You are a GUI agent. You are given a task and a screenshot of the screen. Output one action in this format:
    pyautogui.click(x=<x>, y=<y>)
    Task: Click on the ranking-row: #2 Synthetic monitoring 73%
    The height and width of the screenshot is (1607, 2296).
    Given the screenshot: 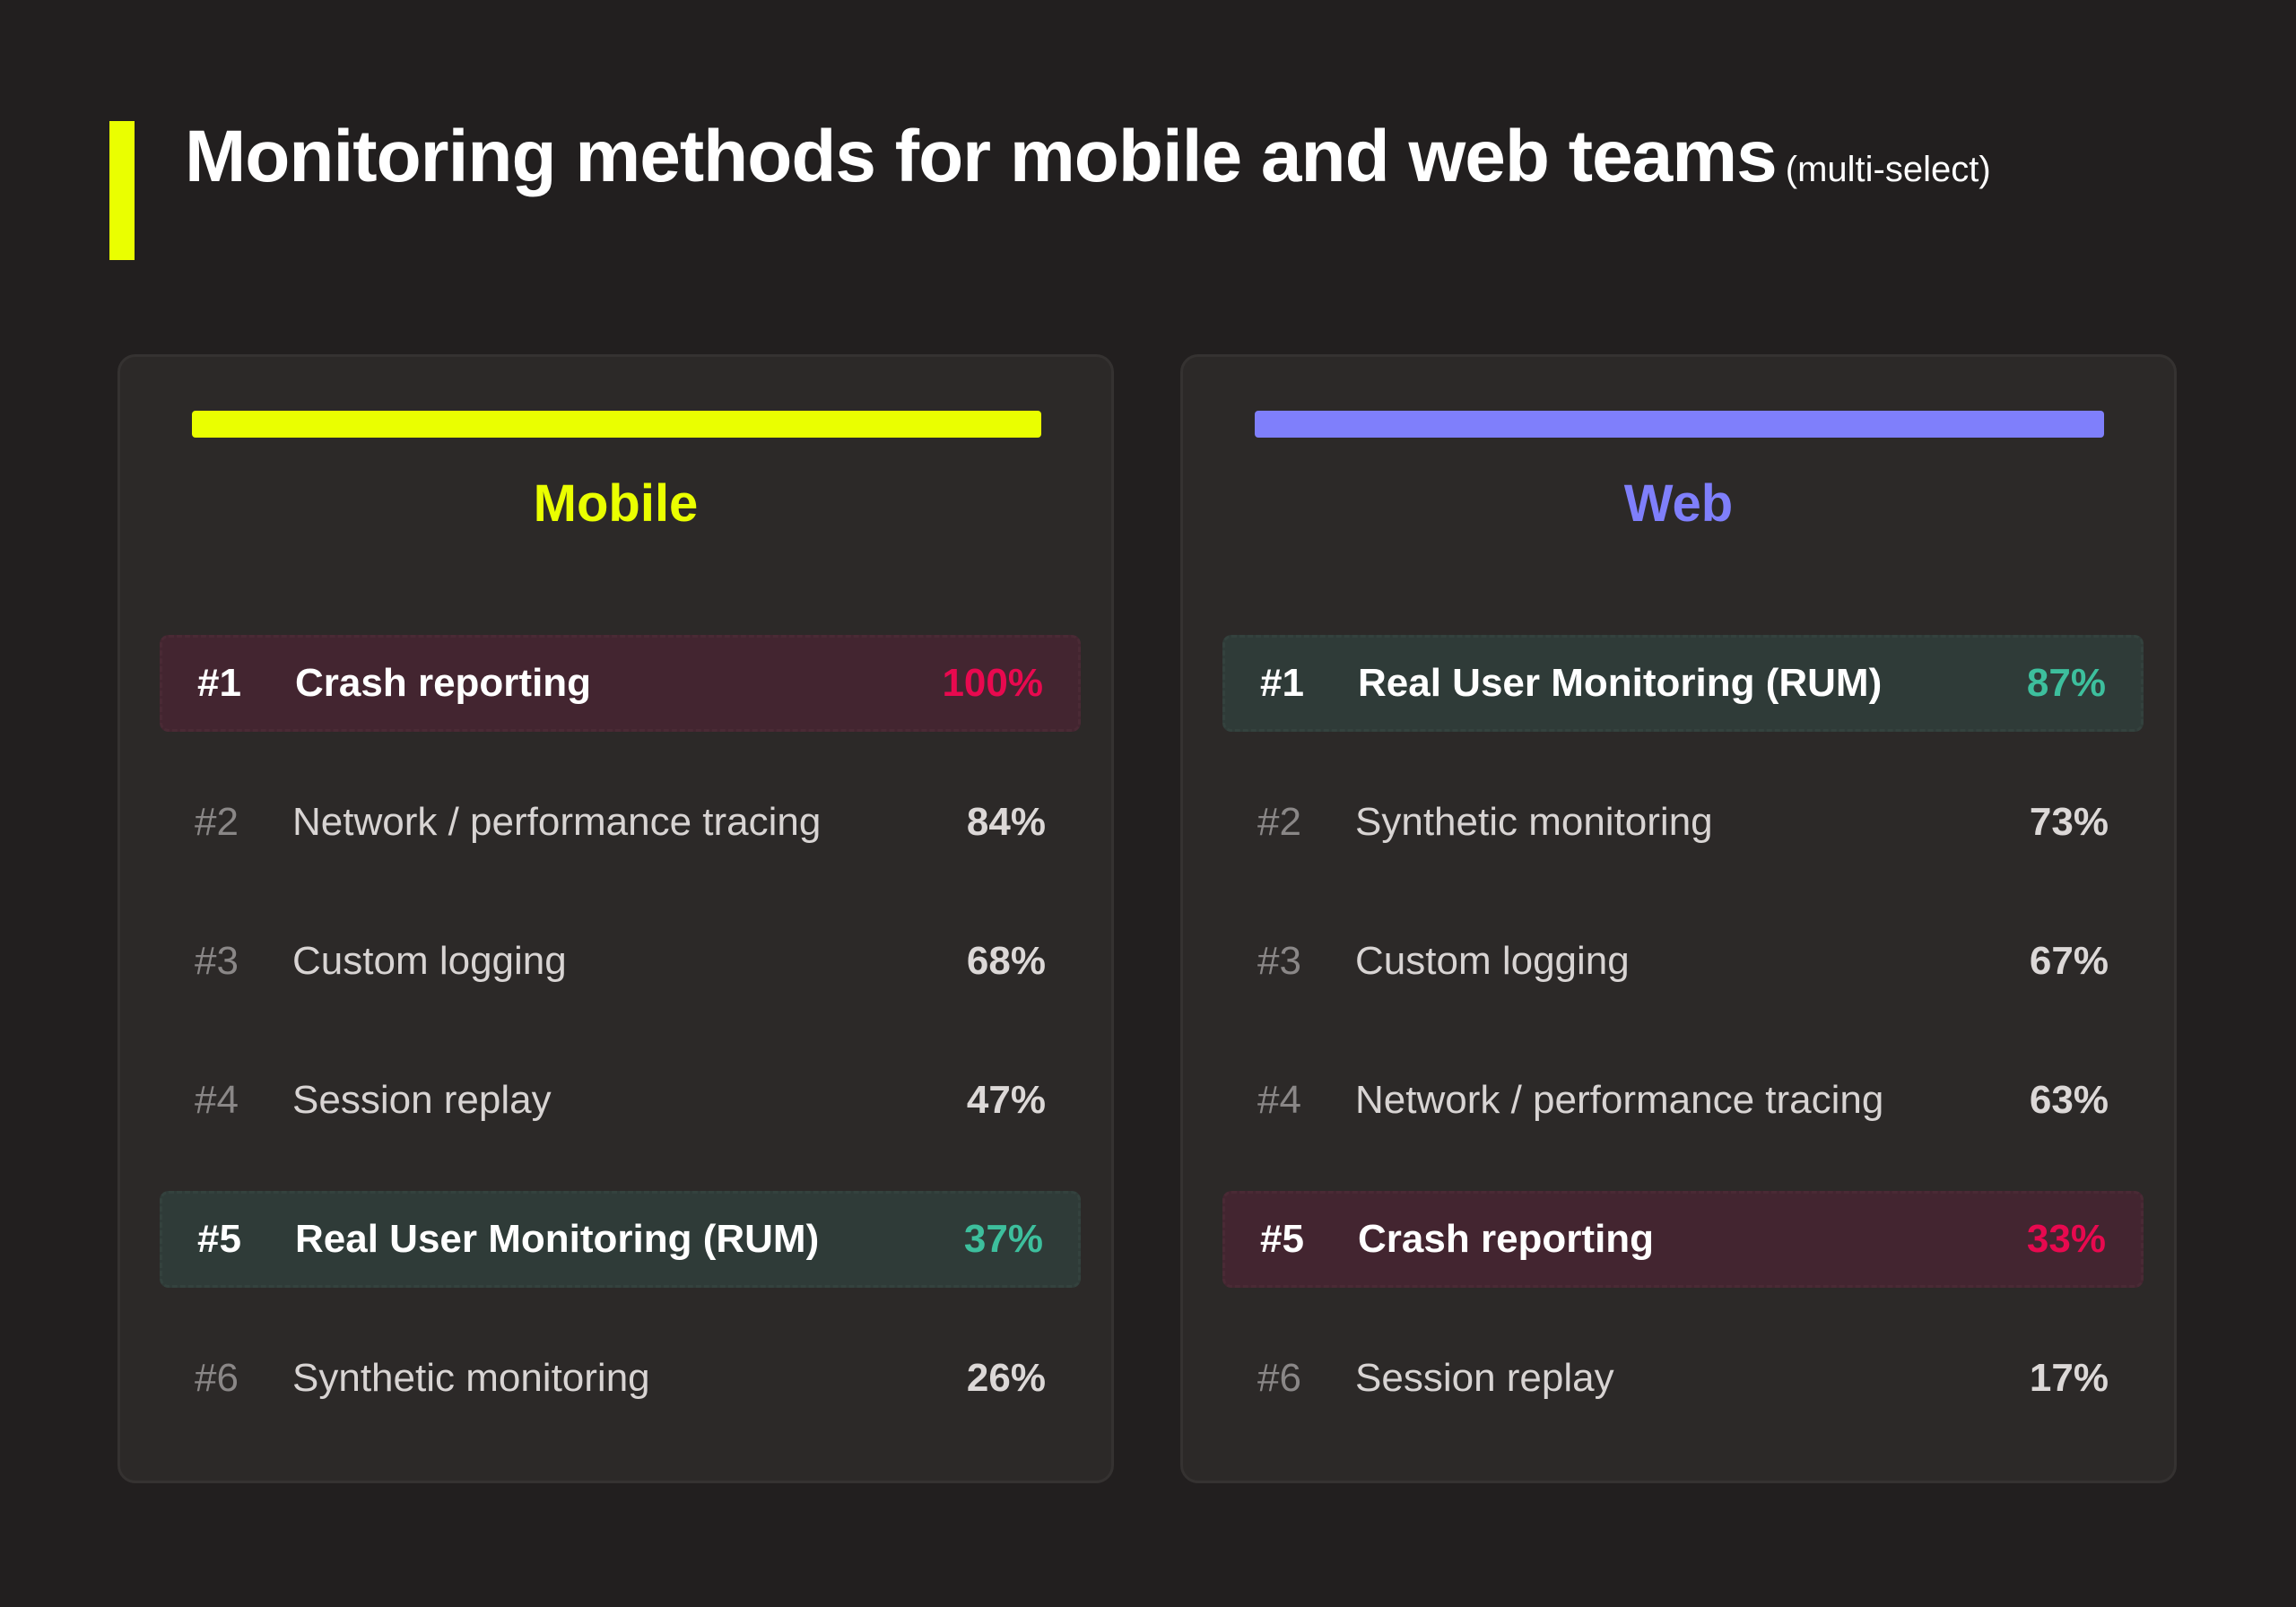 What is the action you would take?
    pyautogui.click(x=1683, y=823)
    